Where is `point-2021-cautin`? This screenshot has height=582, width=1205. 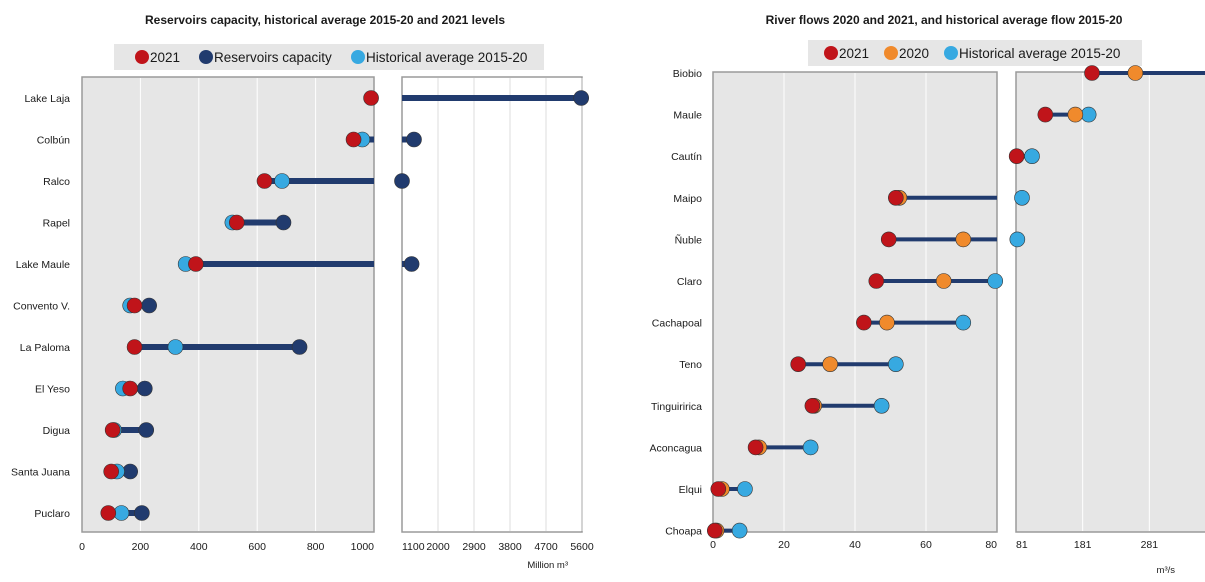 point-2021-cautin is located at coordinates (1016, 156).